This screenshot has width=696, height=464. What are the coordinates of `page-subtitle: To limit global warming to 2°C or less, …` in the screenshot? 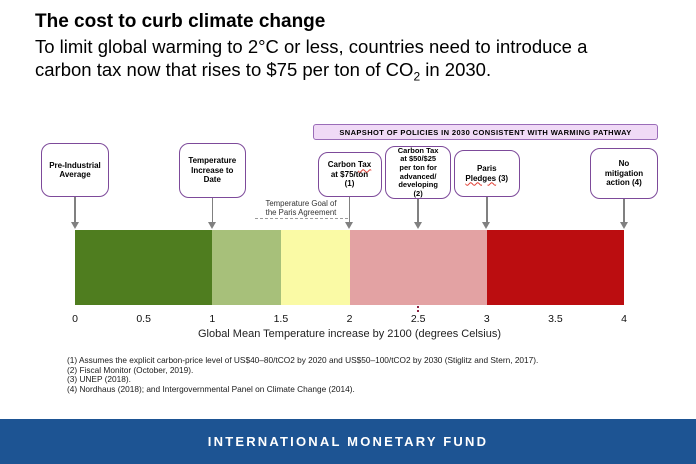 It's located at (327, 62).